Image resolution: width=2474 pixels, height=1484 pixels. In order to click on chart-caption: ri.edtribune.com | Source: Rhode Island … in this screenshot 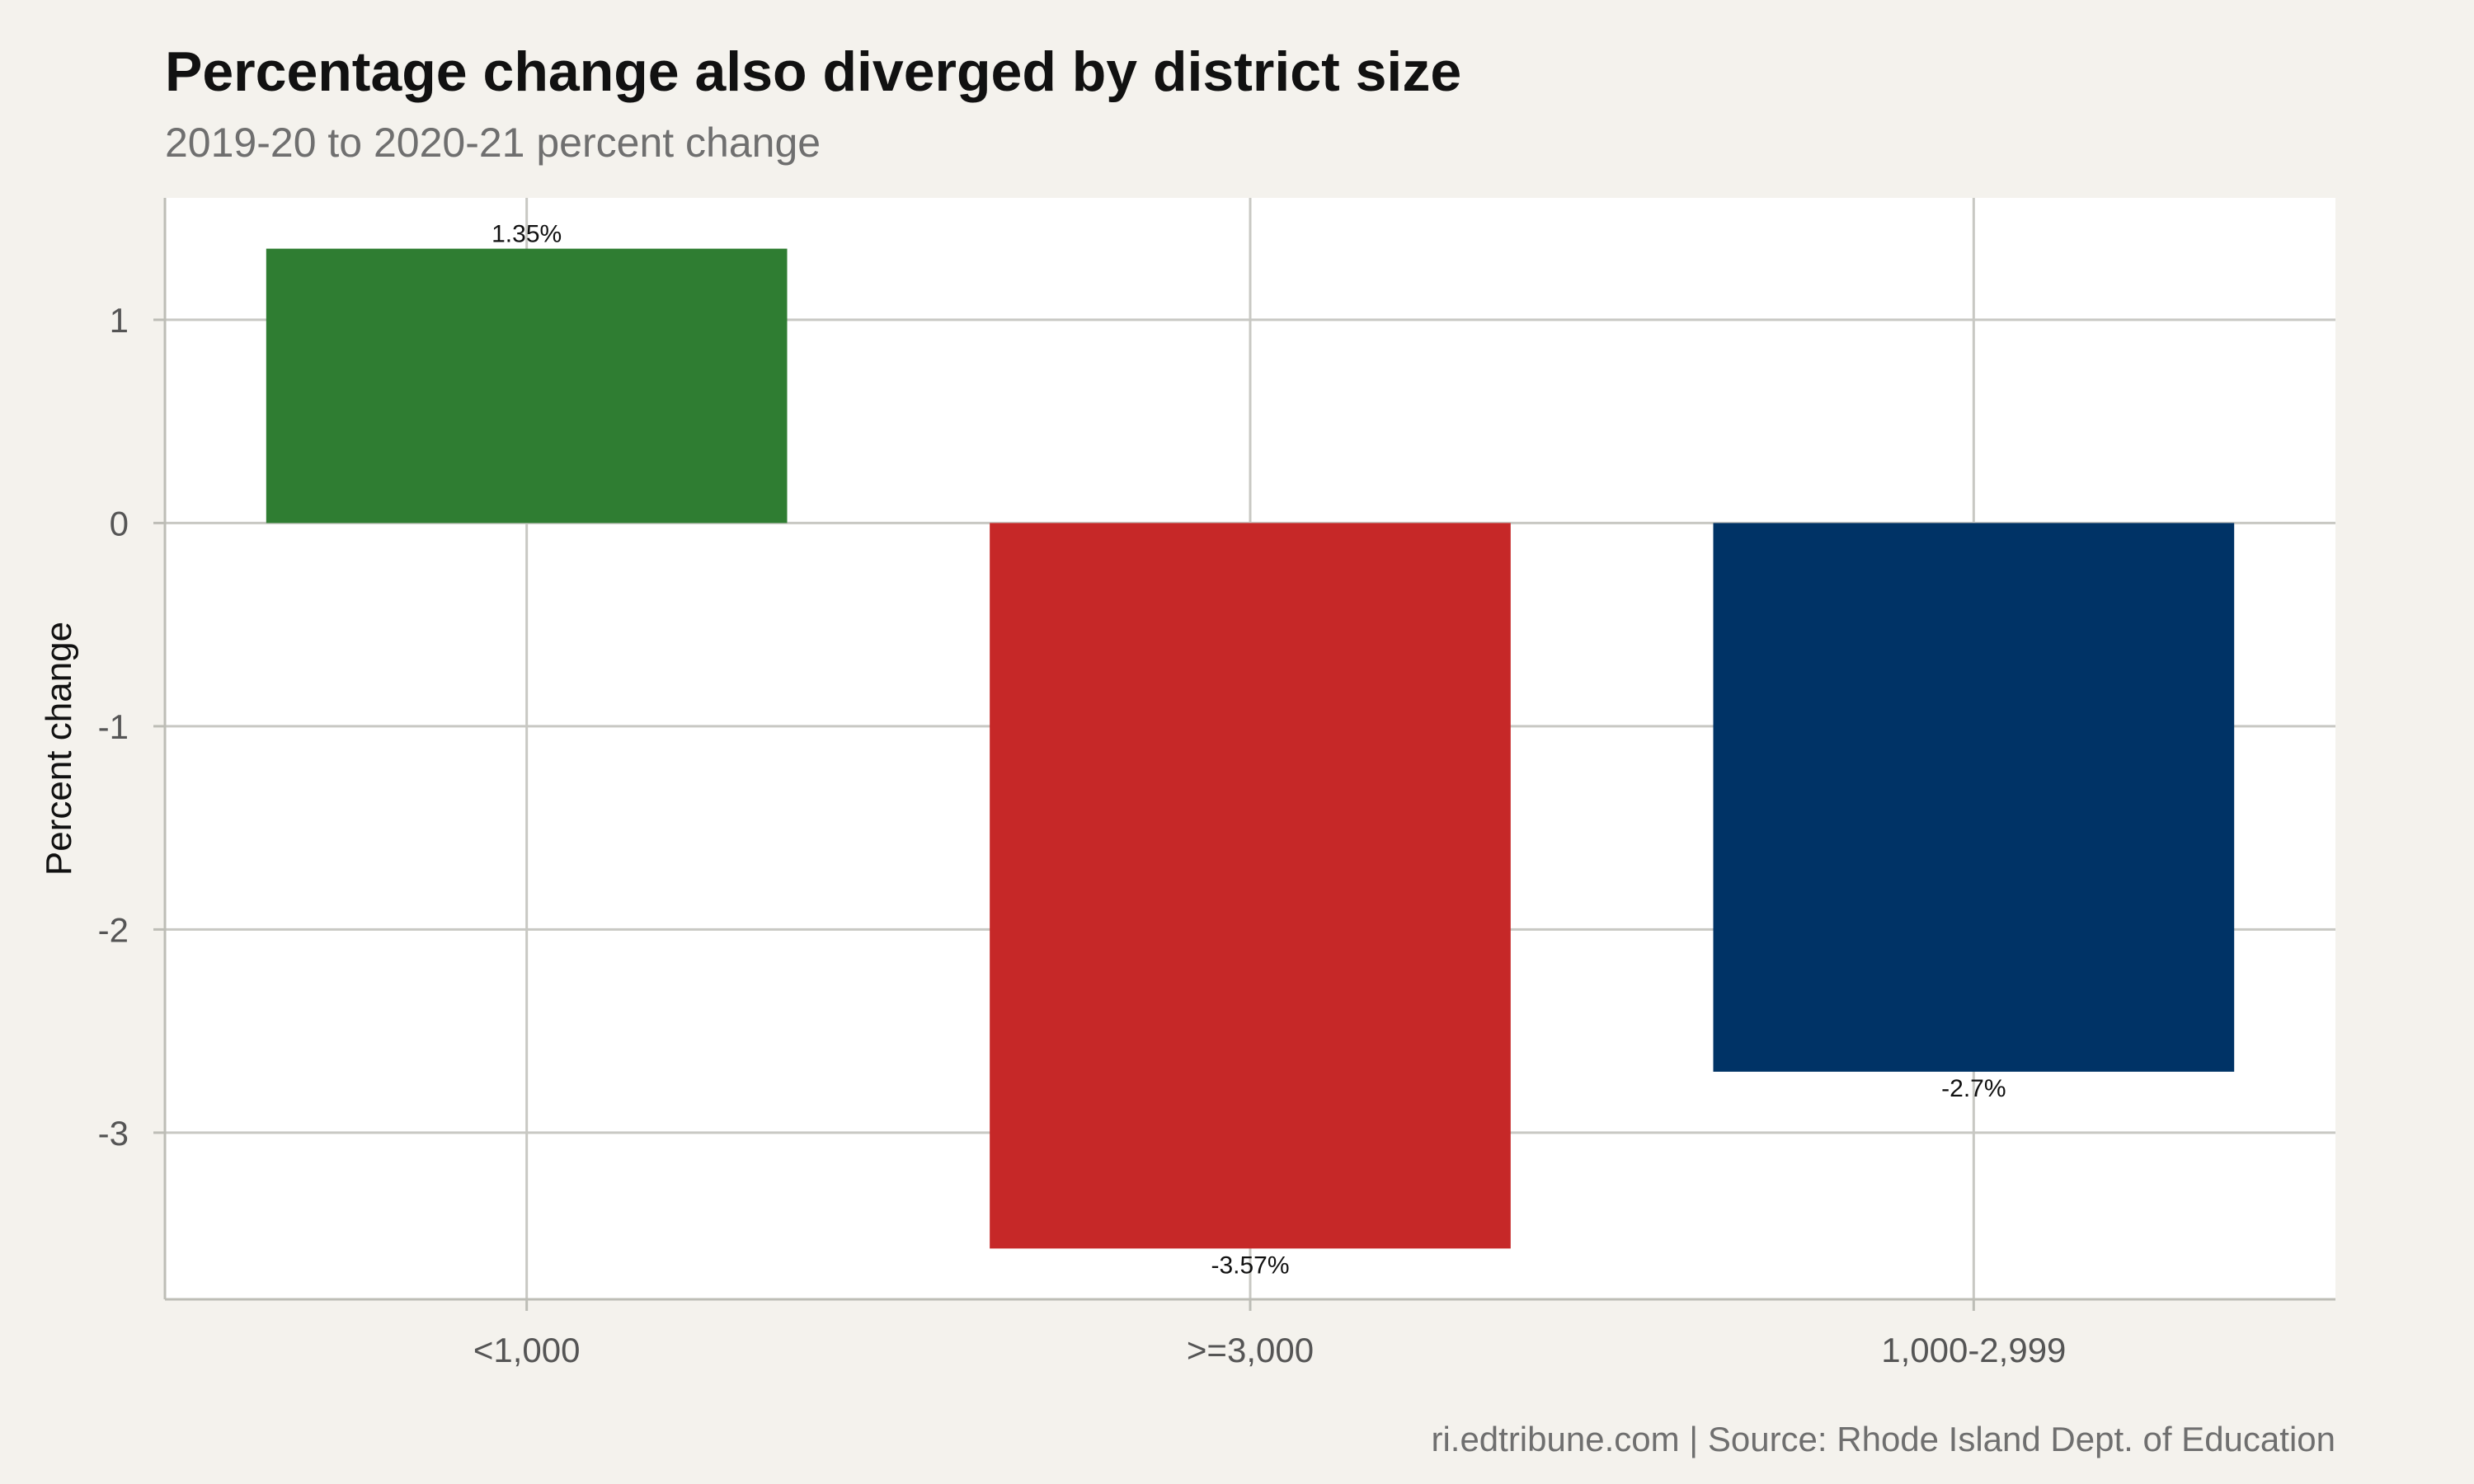, I will do `click(1883, 1439)`.